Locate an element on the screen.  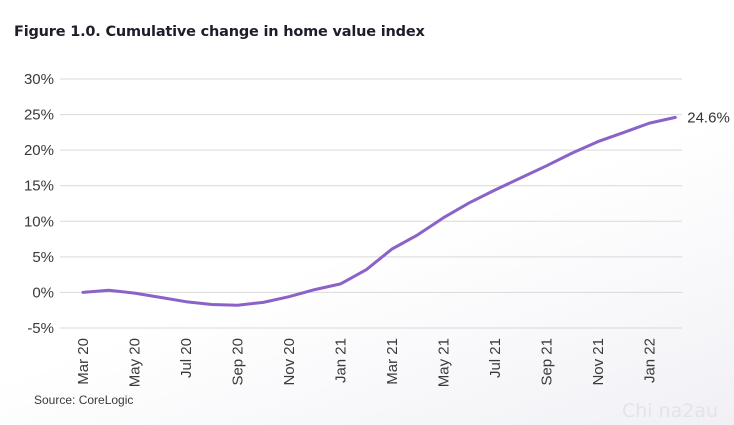
x-tick-label-4: Nov 20 is located at coordinates (289, 362).